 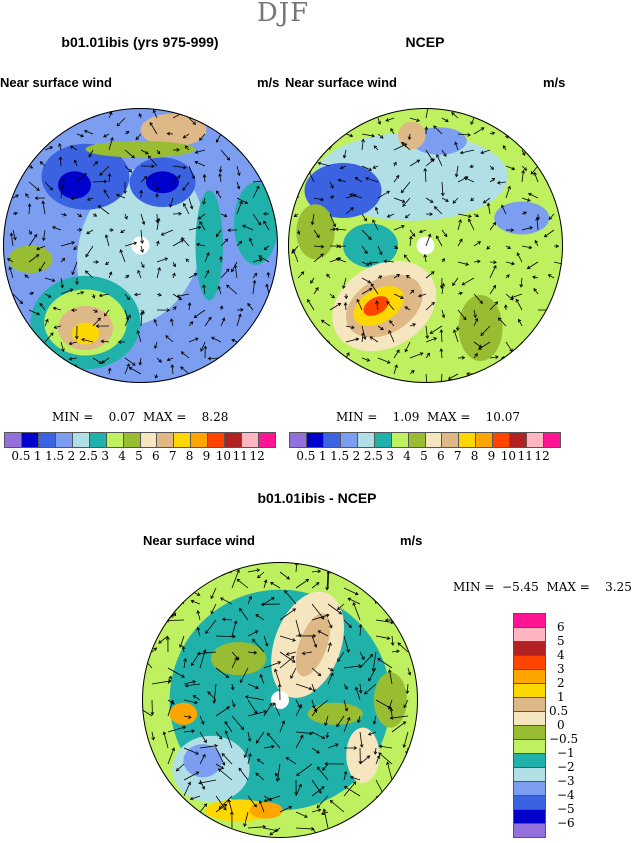 I want to click on min-value: 0.07, so click(x=122, y=417).